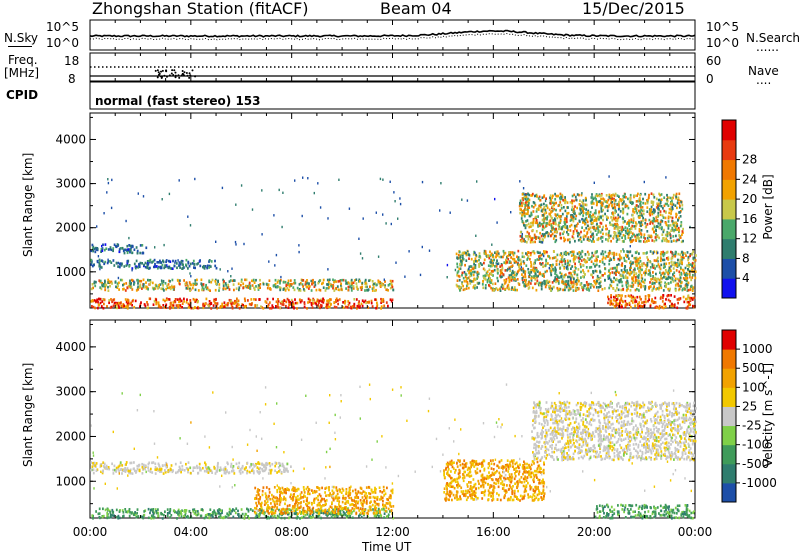 This screenshot has width=800, height=554. I want to click on beam-title: Beam 04, so click(416, 9).